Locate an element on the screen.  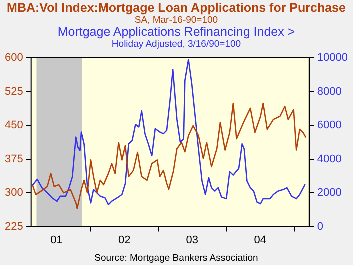
y2-tick-label: 8000 is located at coordinates (329, 92).